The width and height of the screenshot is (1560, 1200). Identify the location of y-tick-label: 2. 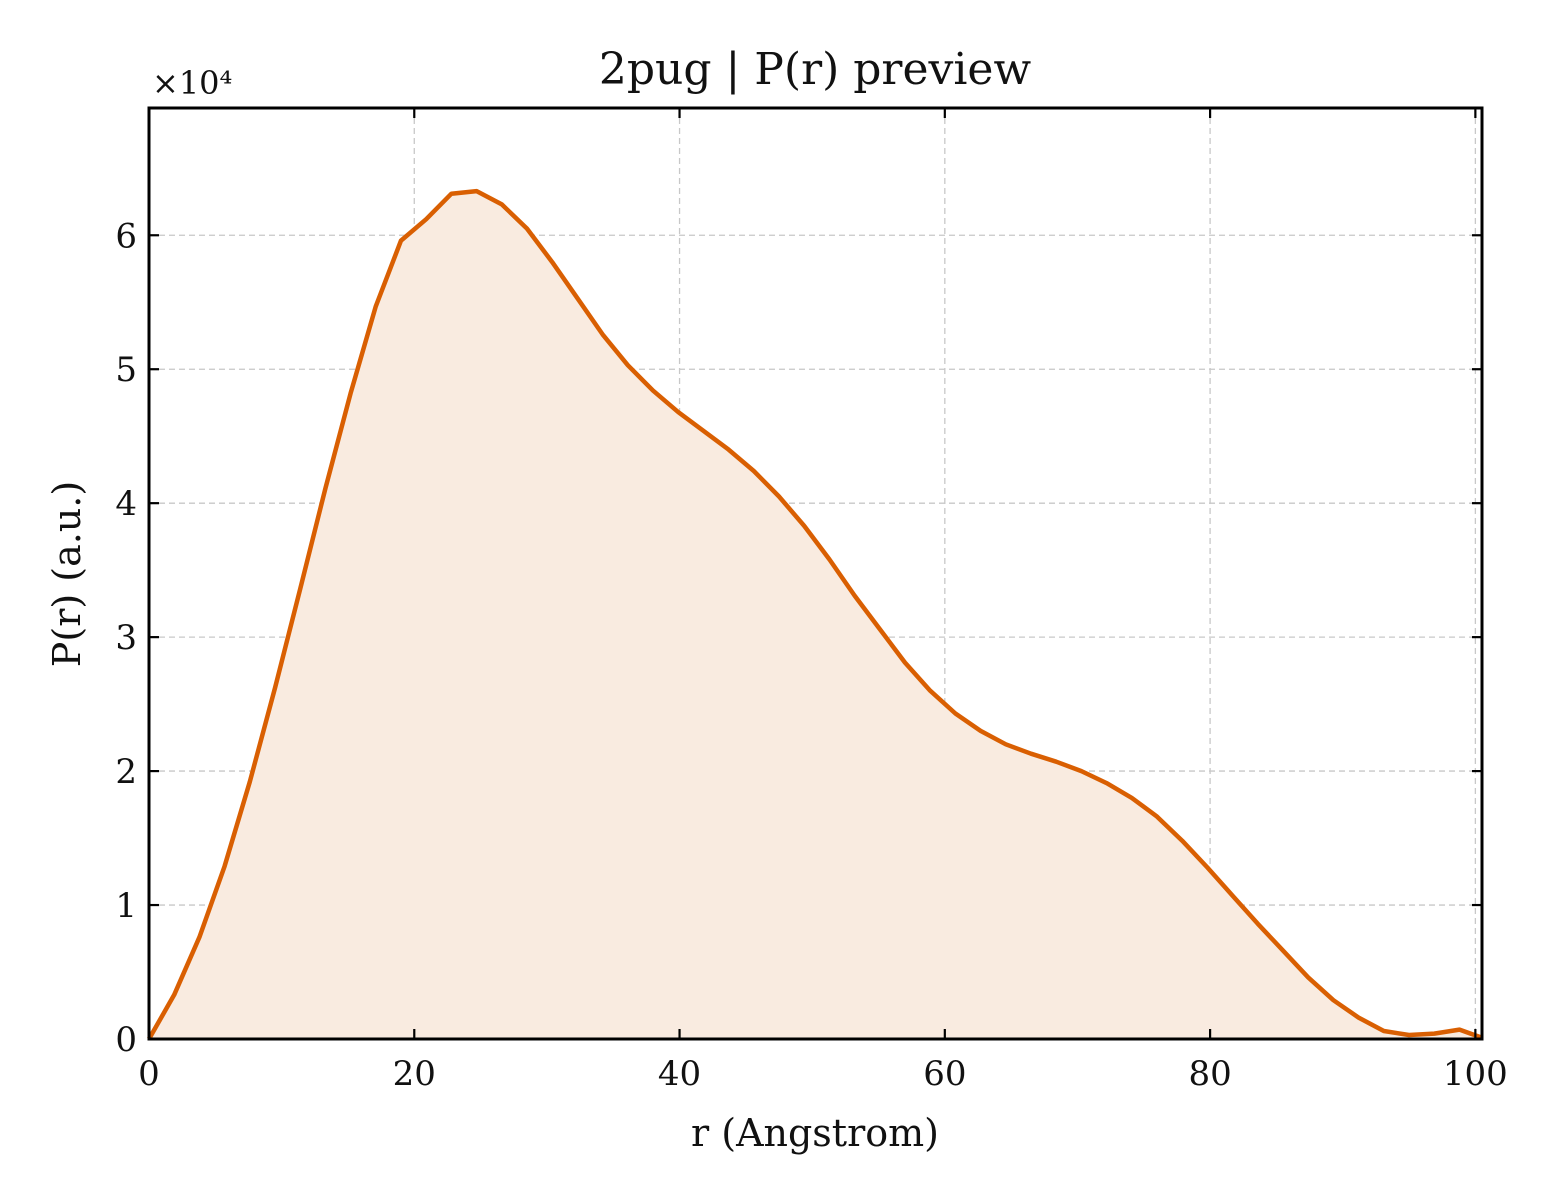
(126, 772).